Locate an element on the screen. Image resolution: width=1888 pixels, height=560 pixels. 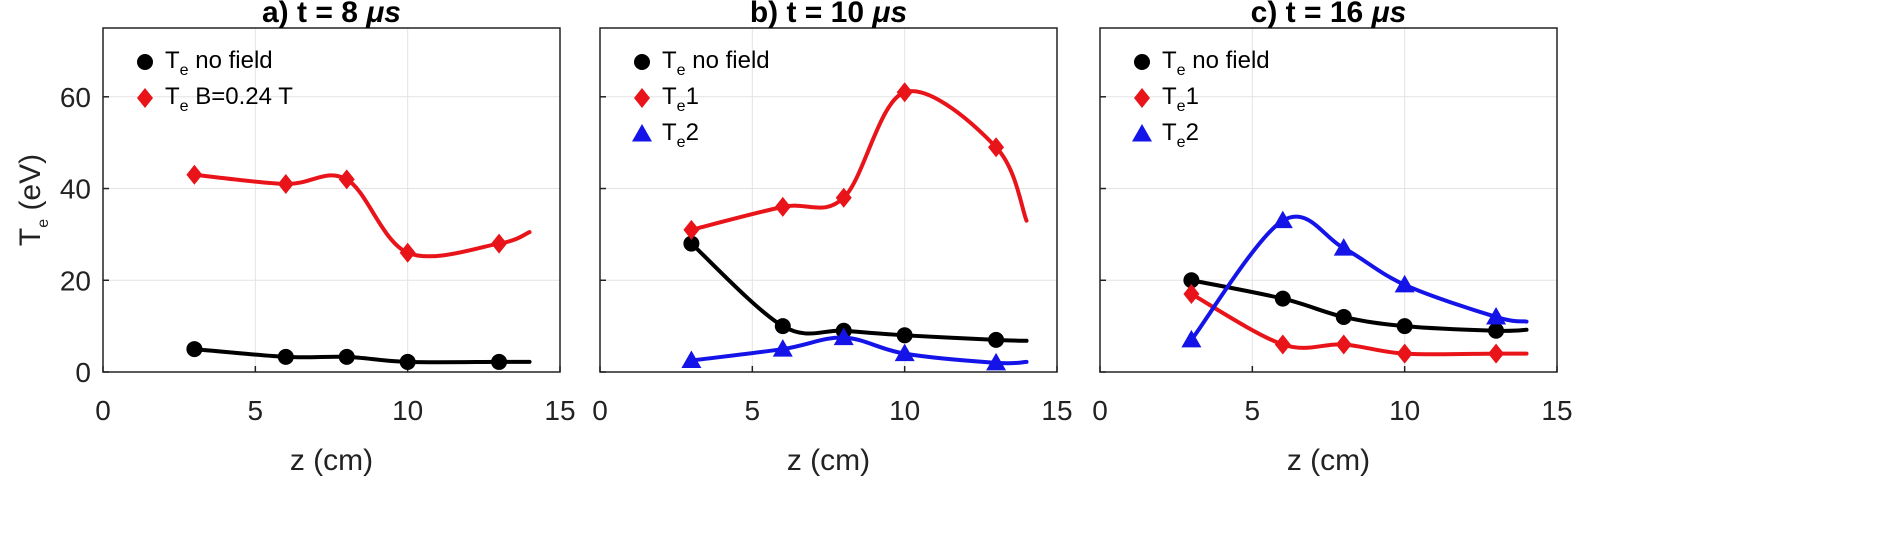
y-tick-label: 20 is located at coordinates (75, 280).